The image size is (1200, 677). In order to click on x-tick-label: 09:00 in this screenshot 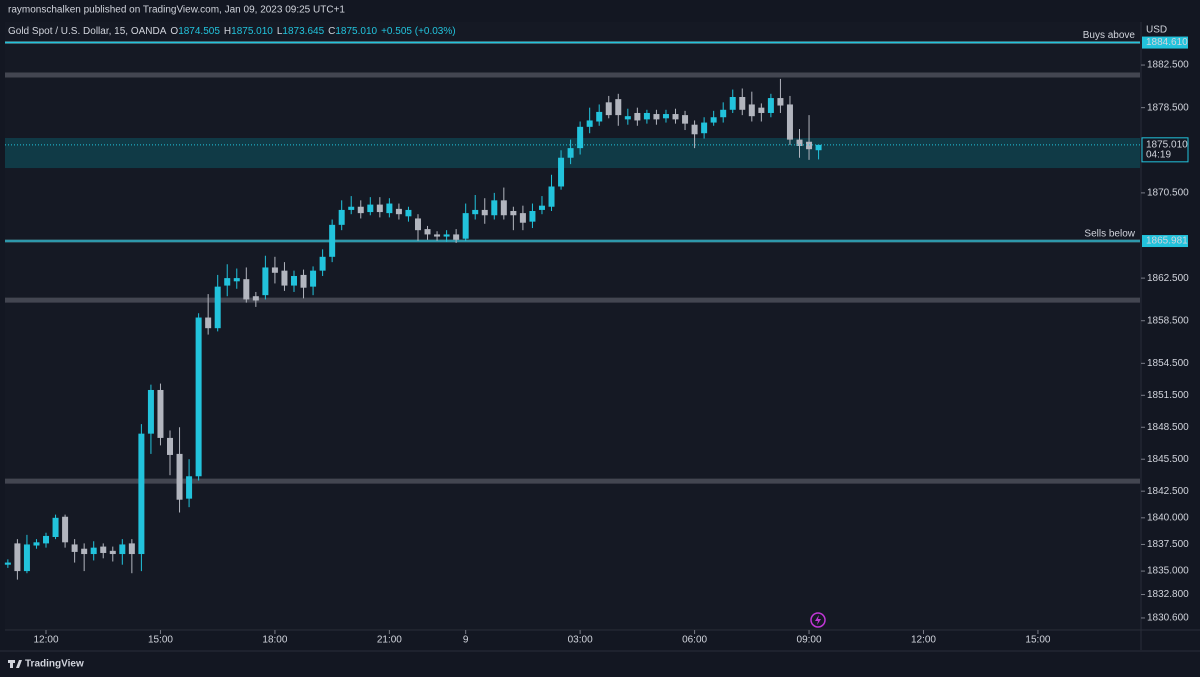, I will do `click(809, 640)`.